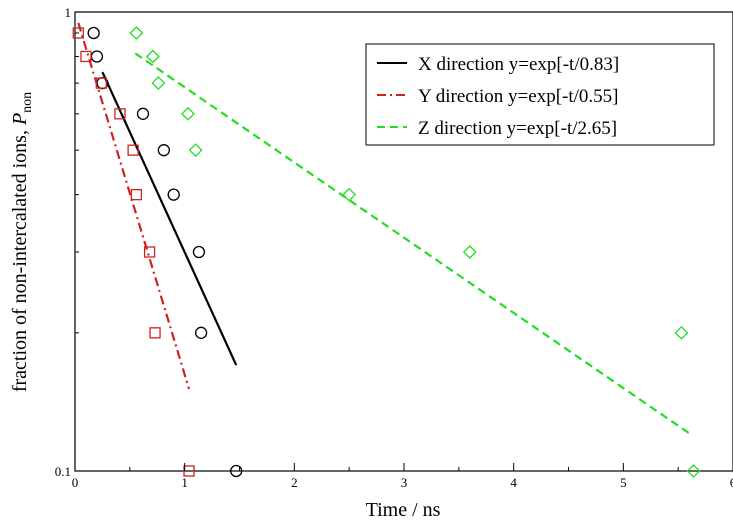  Describe the element at coordinates (518, 64) in the screenshot. I see `legend-label-x: X direction y=exp[-t/0.83]` at that location.